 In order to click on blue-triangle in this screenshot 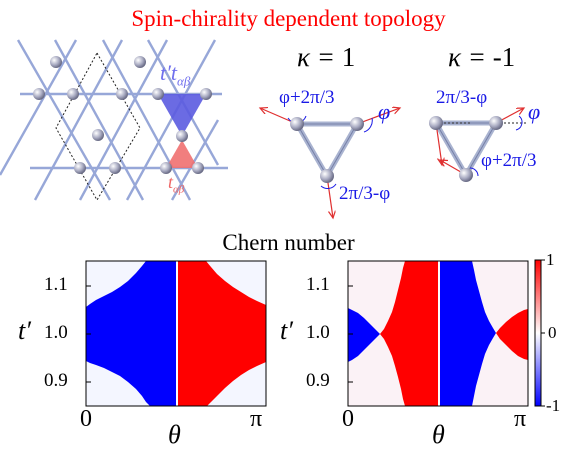, I will do `click(182, 115)`.